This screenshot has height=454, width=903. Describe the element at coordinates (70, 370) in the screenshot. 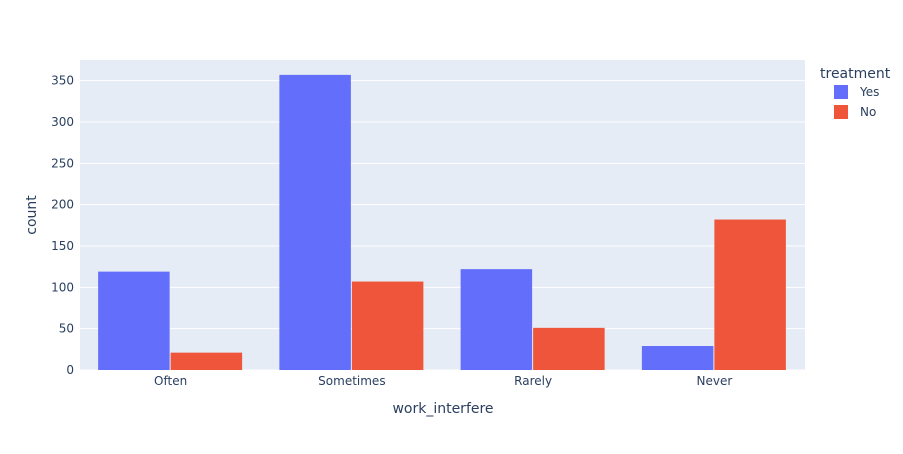

I see `y-tick-label: 0` at that location.